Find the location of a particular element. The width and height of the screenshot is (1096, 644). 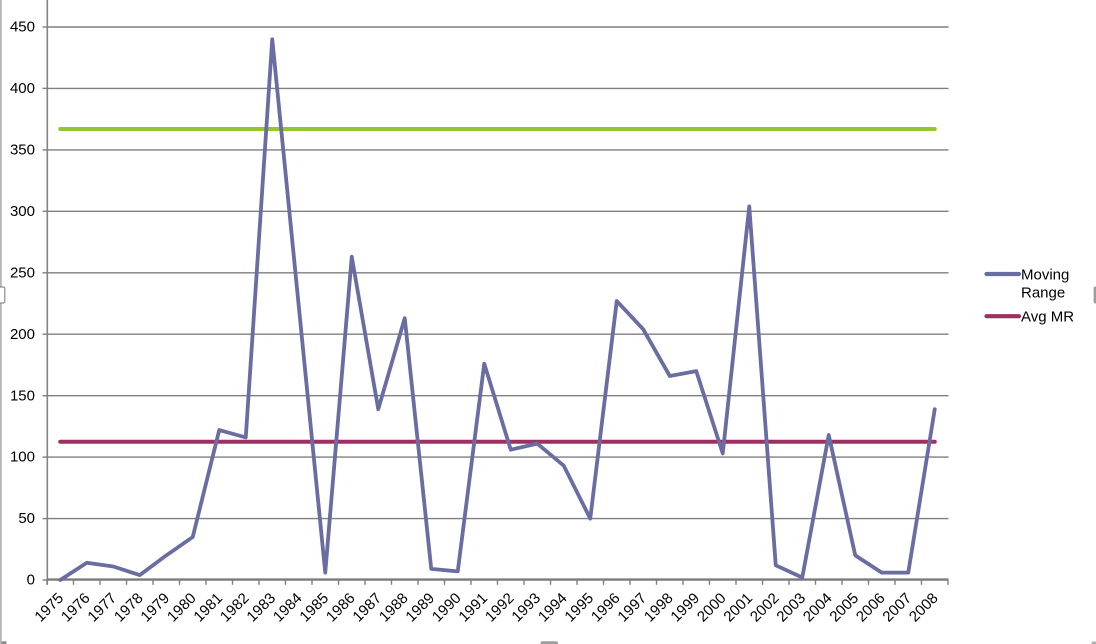

svg-text: Avg MR is located at coordinates (1047, 317).